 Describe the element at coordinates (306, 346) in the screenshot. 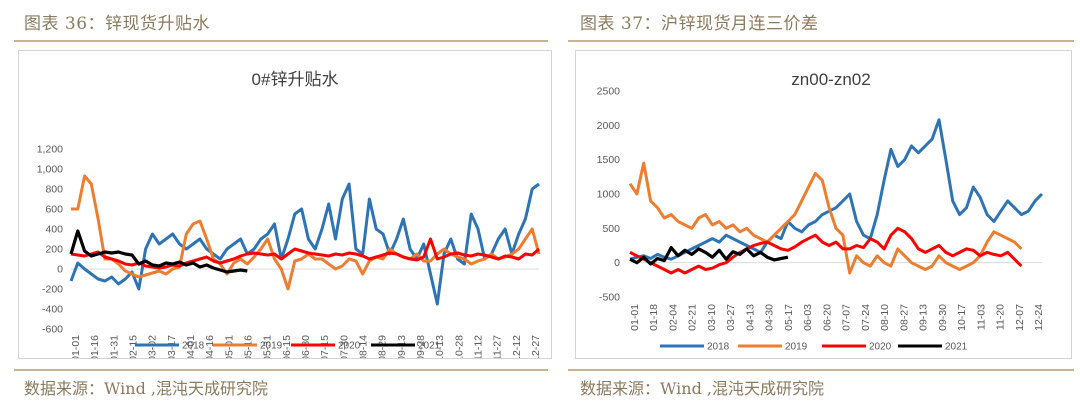

I see `x-tick-label: 06-30` at that location.